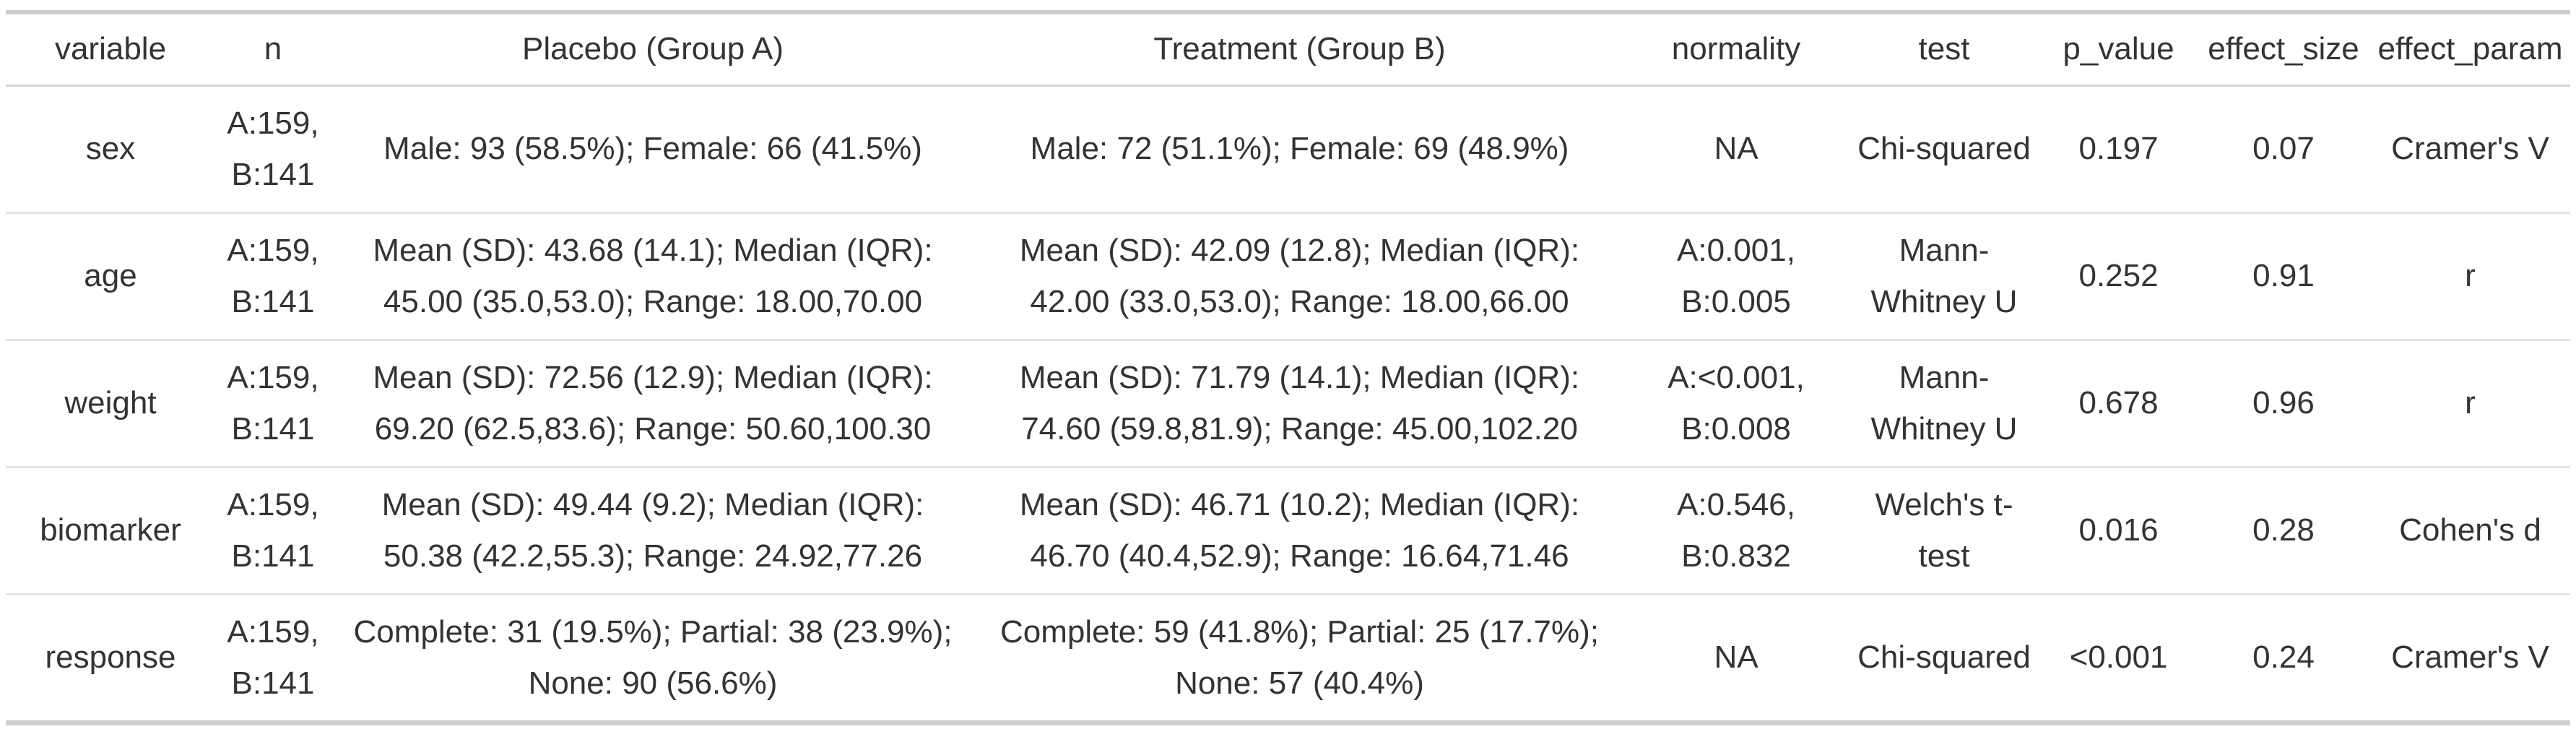  I want to click on cell-variable: biomarker, so click(110, 531).